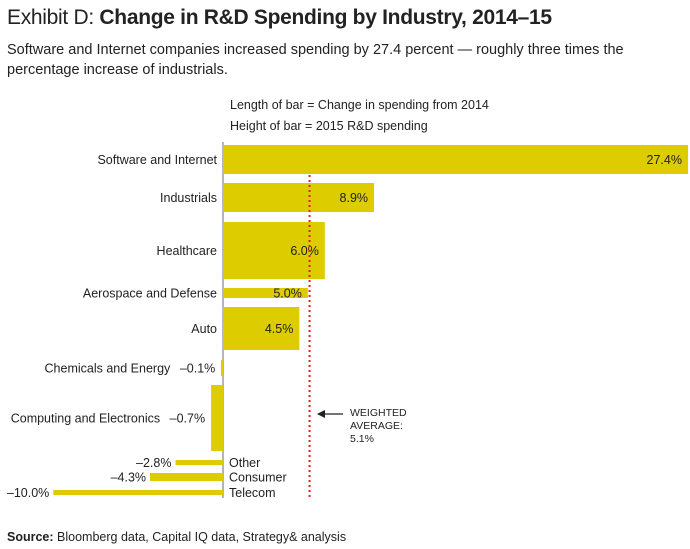 Image resolution: width=690 pixels, height=549 pixels. I want to click on data-label: 4.5%, so click(279, 329).